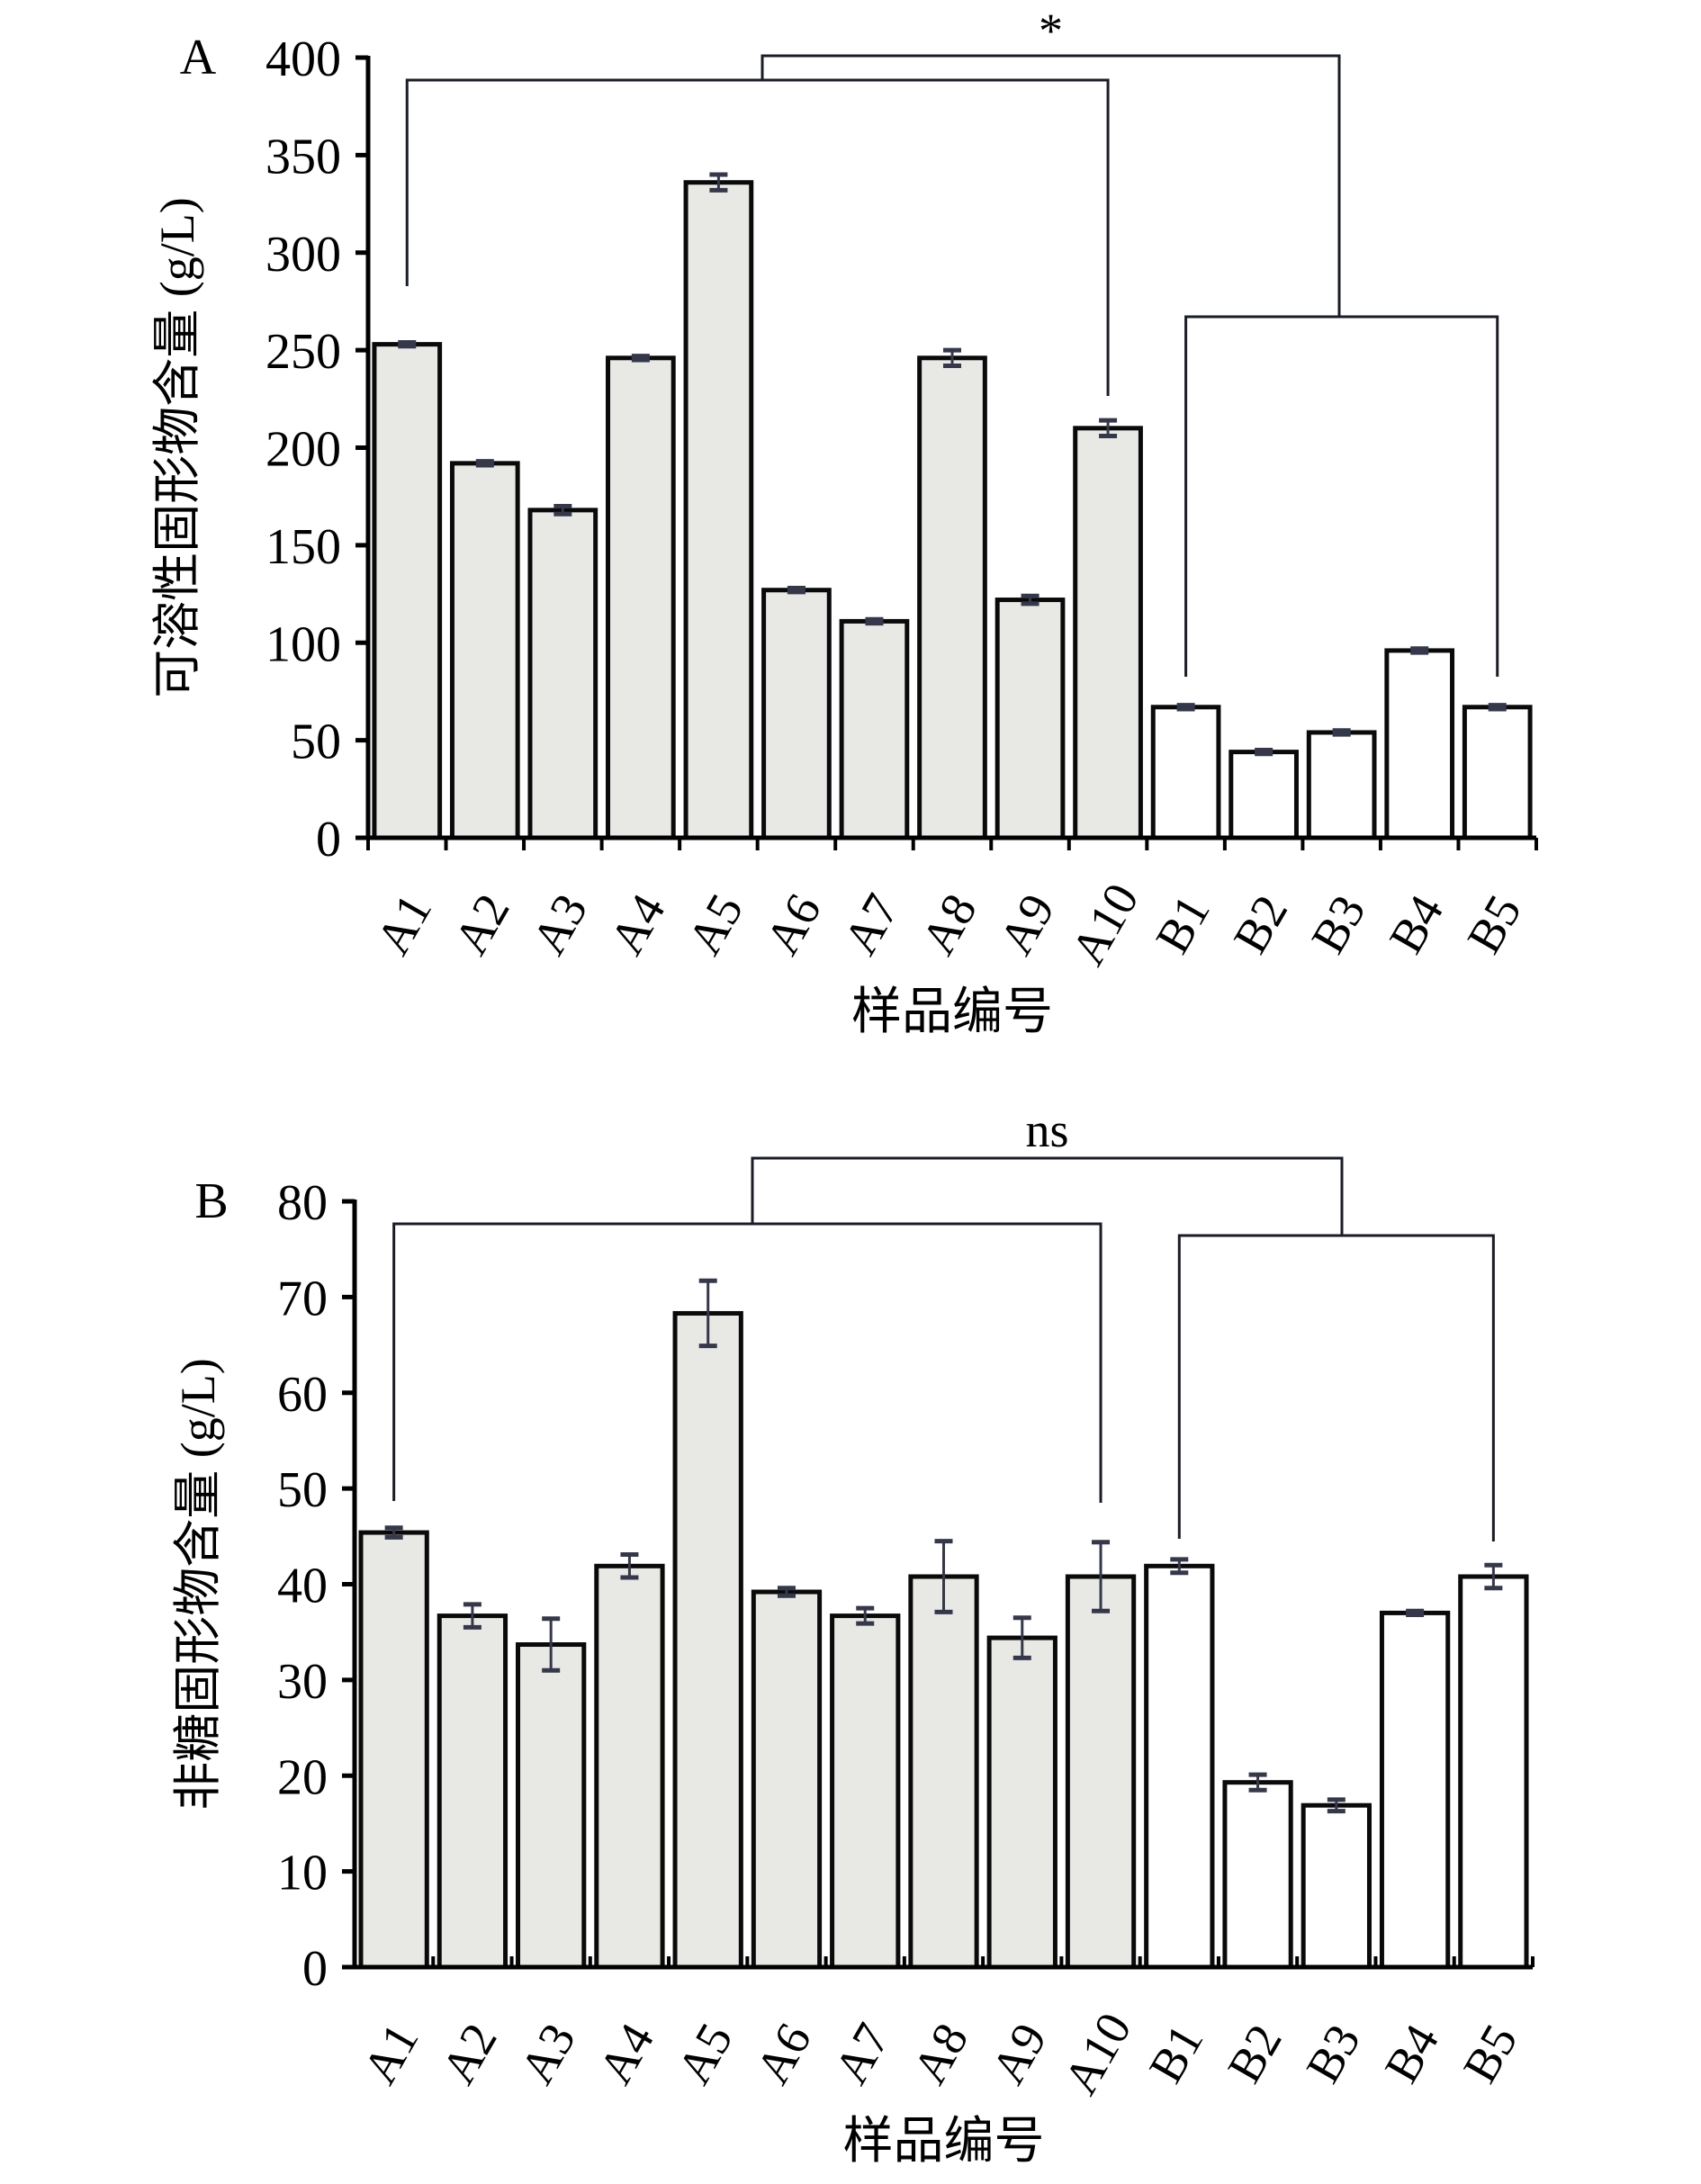 This screenshot has width=1701, height=2184. Describe the element at coordinates (303, 59) in the screenshot. I see `y-tick-label: 400` at that location.